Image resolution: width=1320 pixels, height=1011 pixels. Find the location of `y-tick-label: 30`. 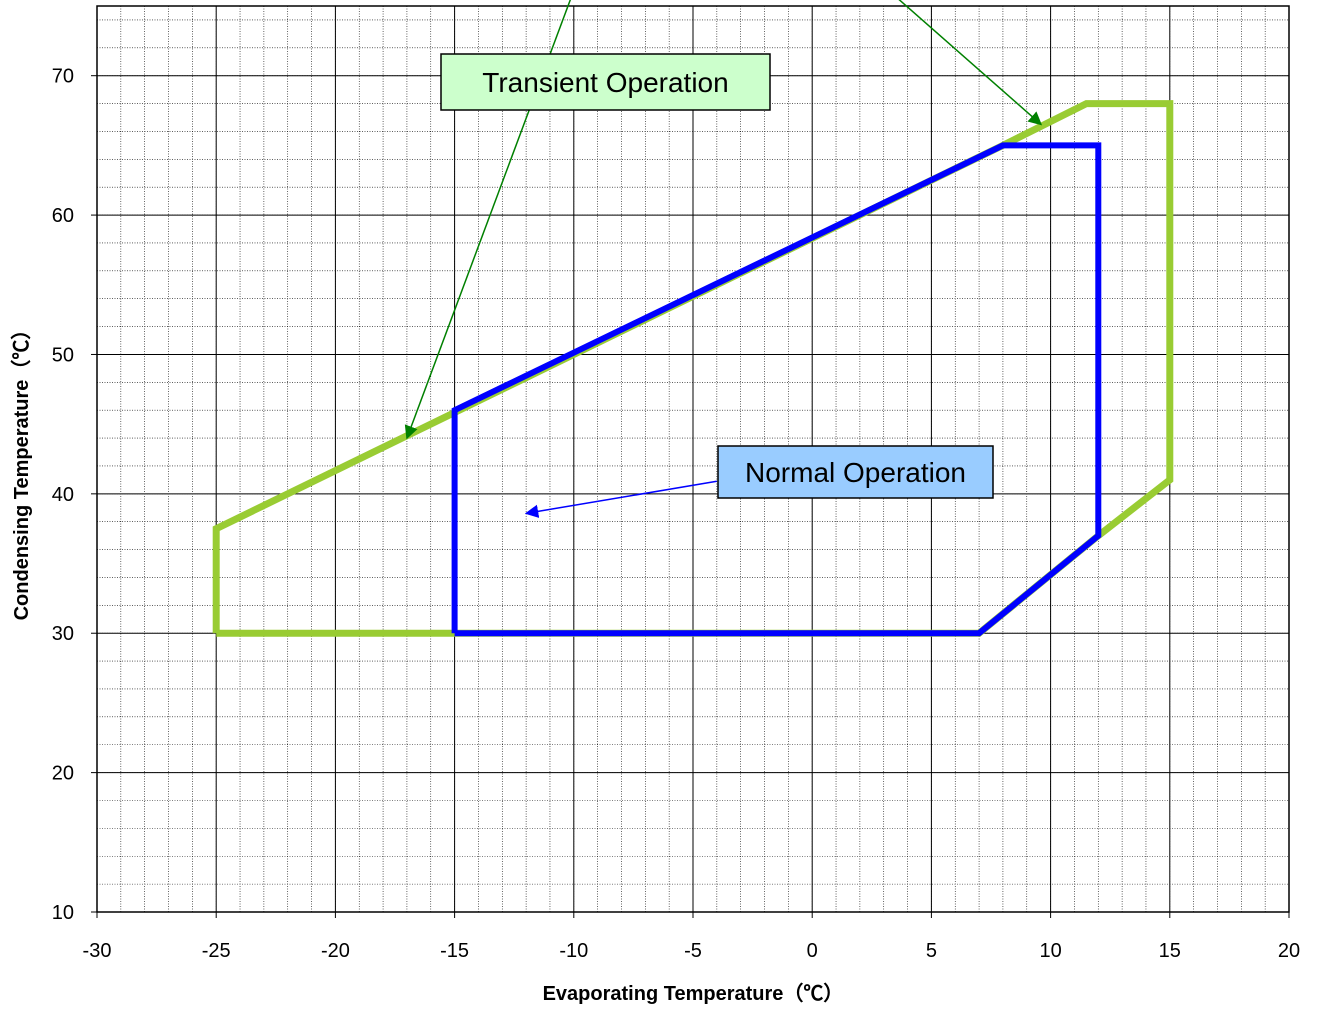

y-tick-label: 30 is located at coordinates (63, 634).